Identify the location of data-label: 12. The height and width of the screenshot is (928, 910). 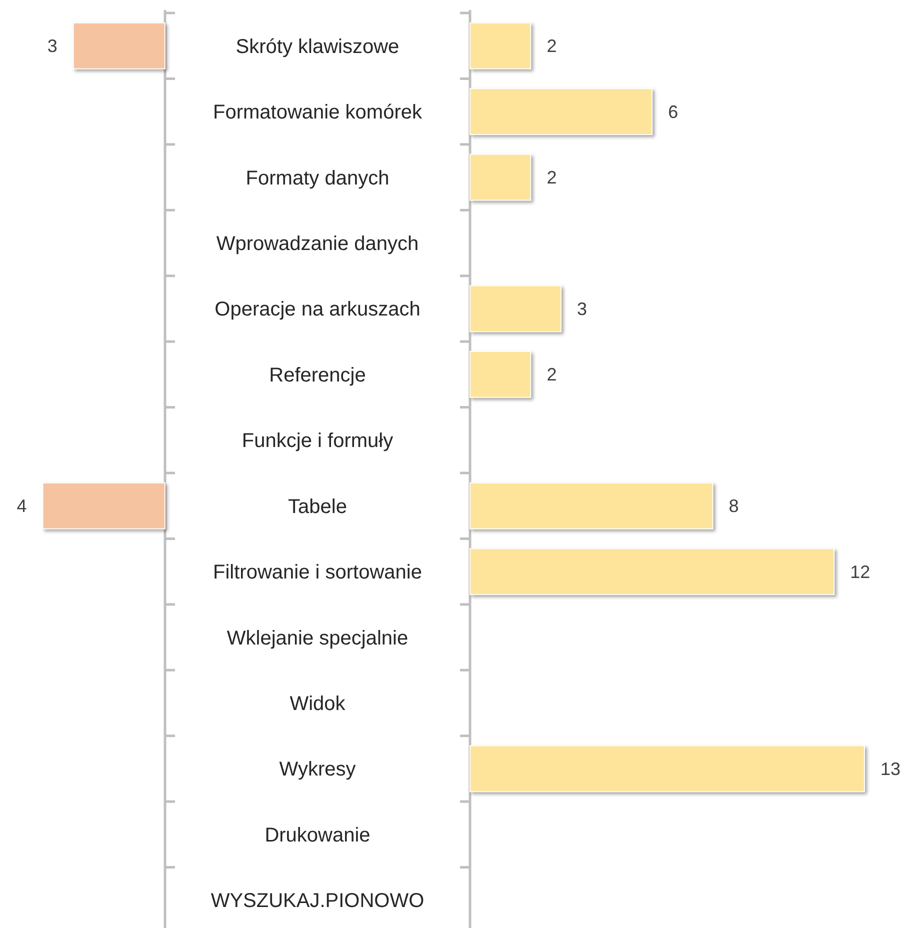
(860, 572).